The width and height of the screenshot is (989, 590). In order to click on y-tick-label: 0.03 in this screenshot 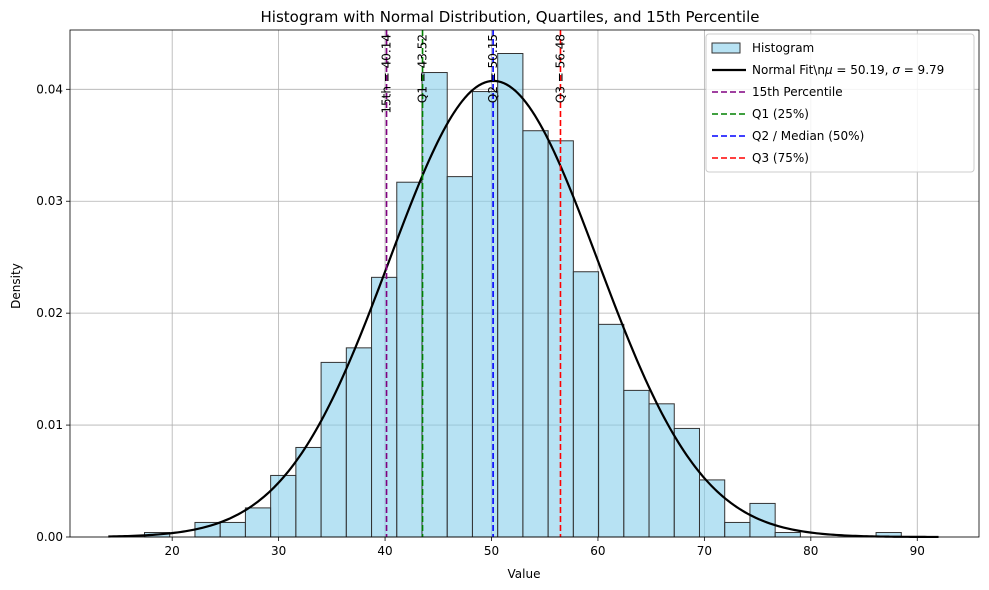, I will do `click(49, 201)`.